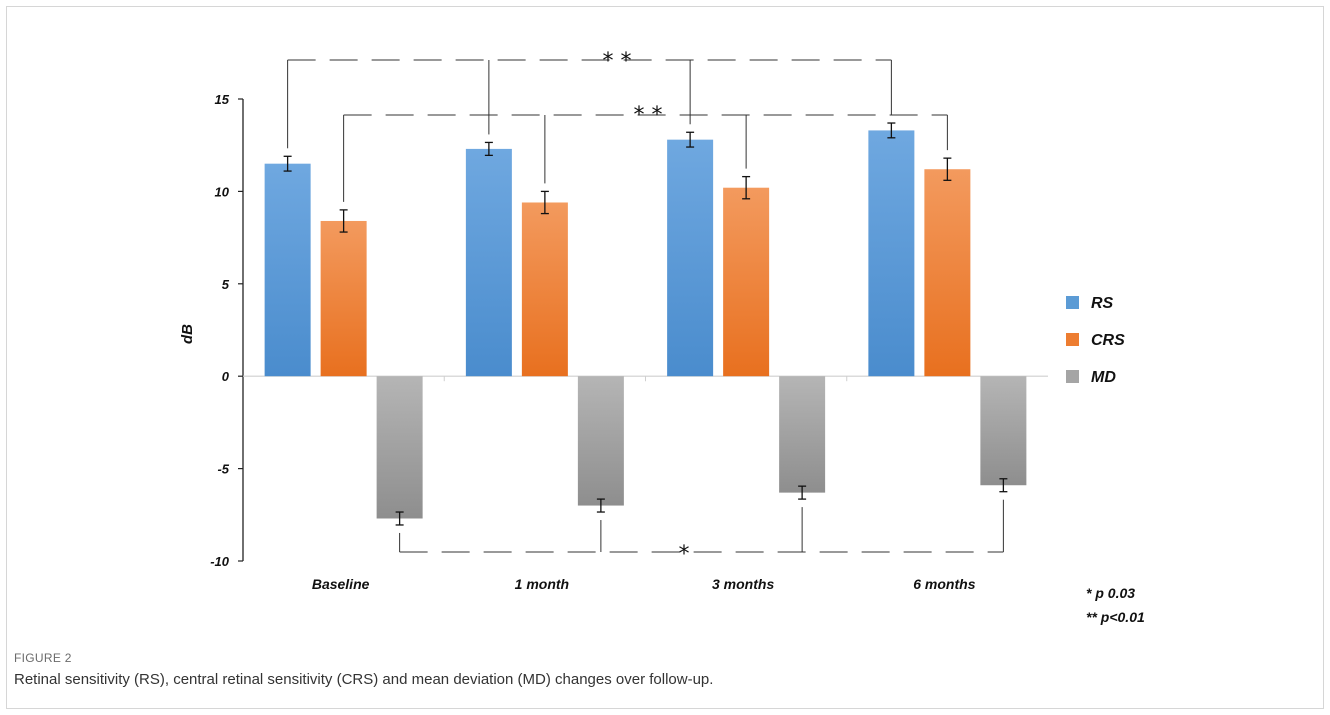  Describe the element at coordinates (1110, 593) in the screenshot. I see `significance-note: * p 0.03` at that location.